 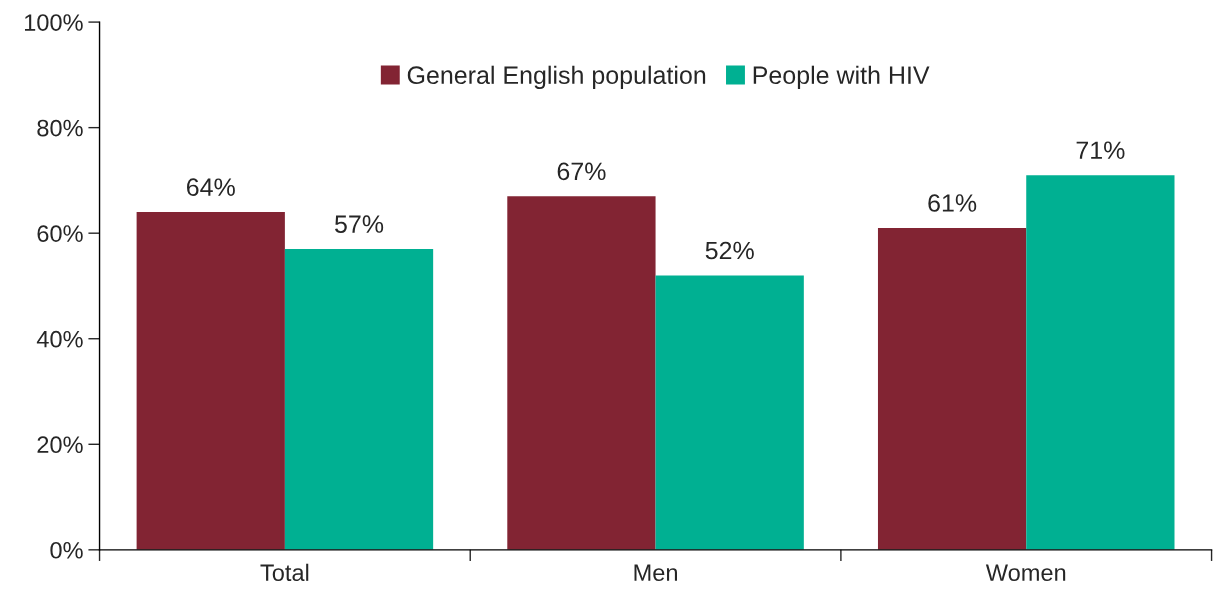 I want to click on x-tick-label: Men, so click(x=655, y=573).